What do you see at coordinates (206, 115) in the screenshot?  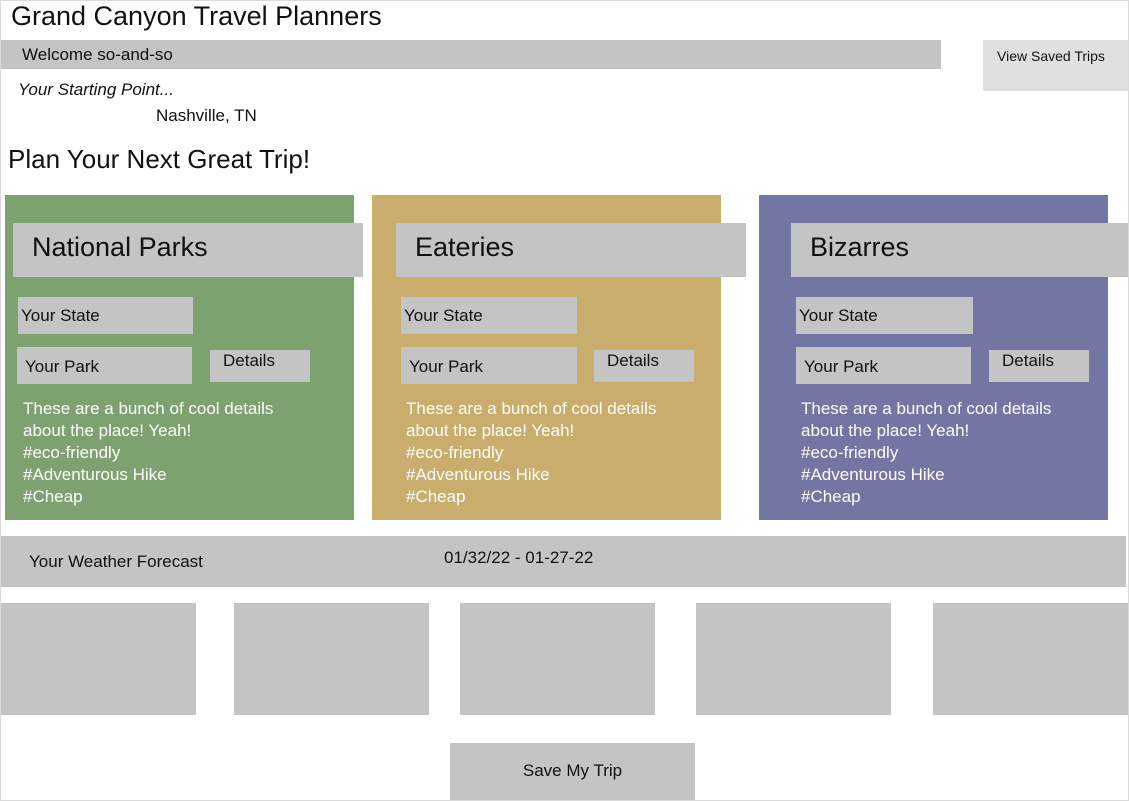 I see `starting-point-value: Nashville, TN` at bounding box center [206, 115].